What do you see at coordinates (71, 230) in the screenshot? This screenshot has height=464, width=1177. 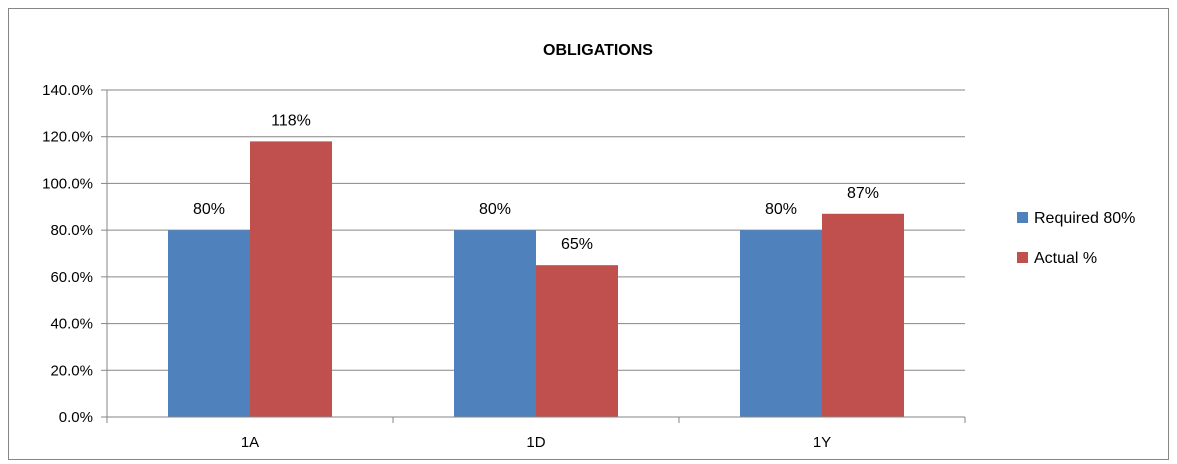 I see `y-tick-label: 80.0%` at bounding box center [71, 230].